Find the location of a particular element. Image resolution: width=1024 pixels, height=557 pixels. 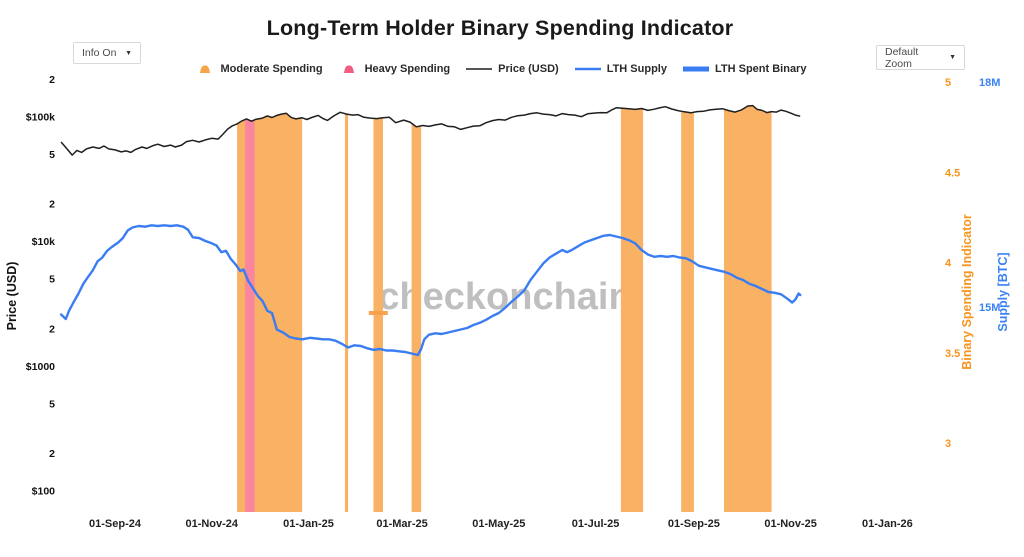

bsi-axis-tick: 5 is located at coordinates (948, 83).